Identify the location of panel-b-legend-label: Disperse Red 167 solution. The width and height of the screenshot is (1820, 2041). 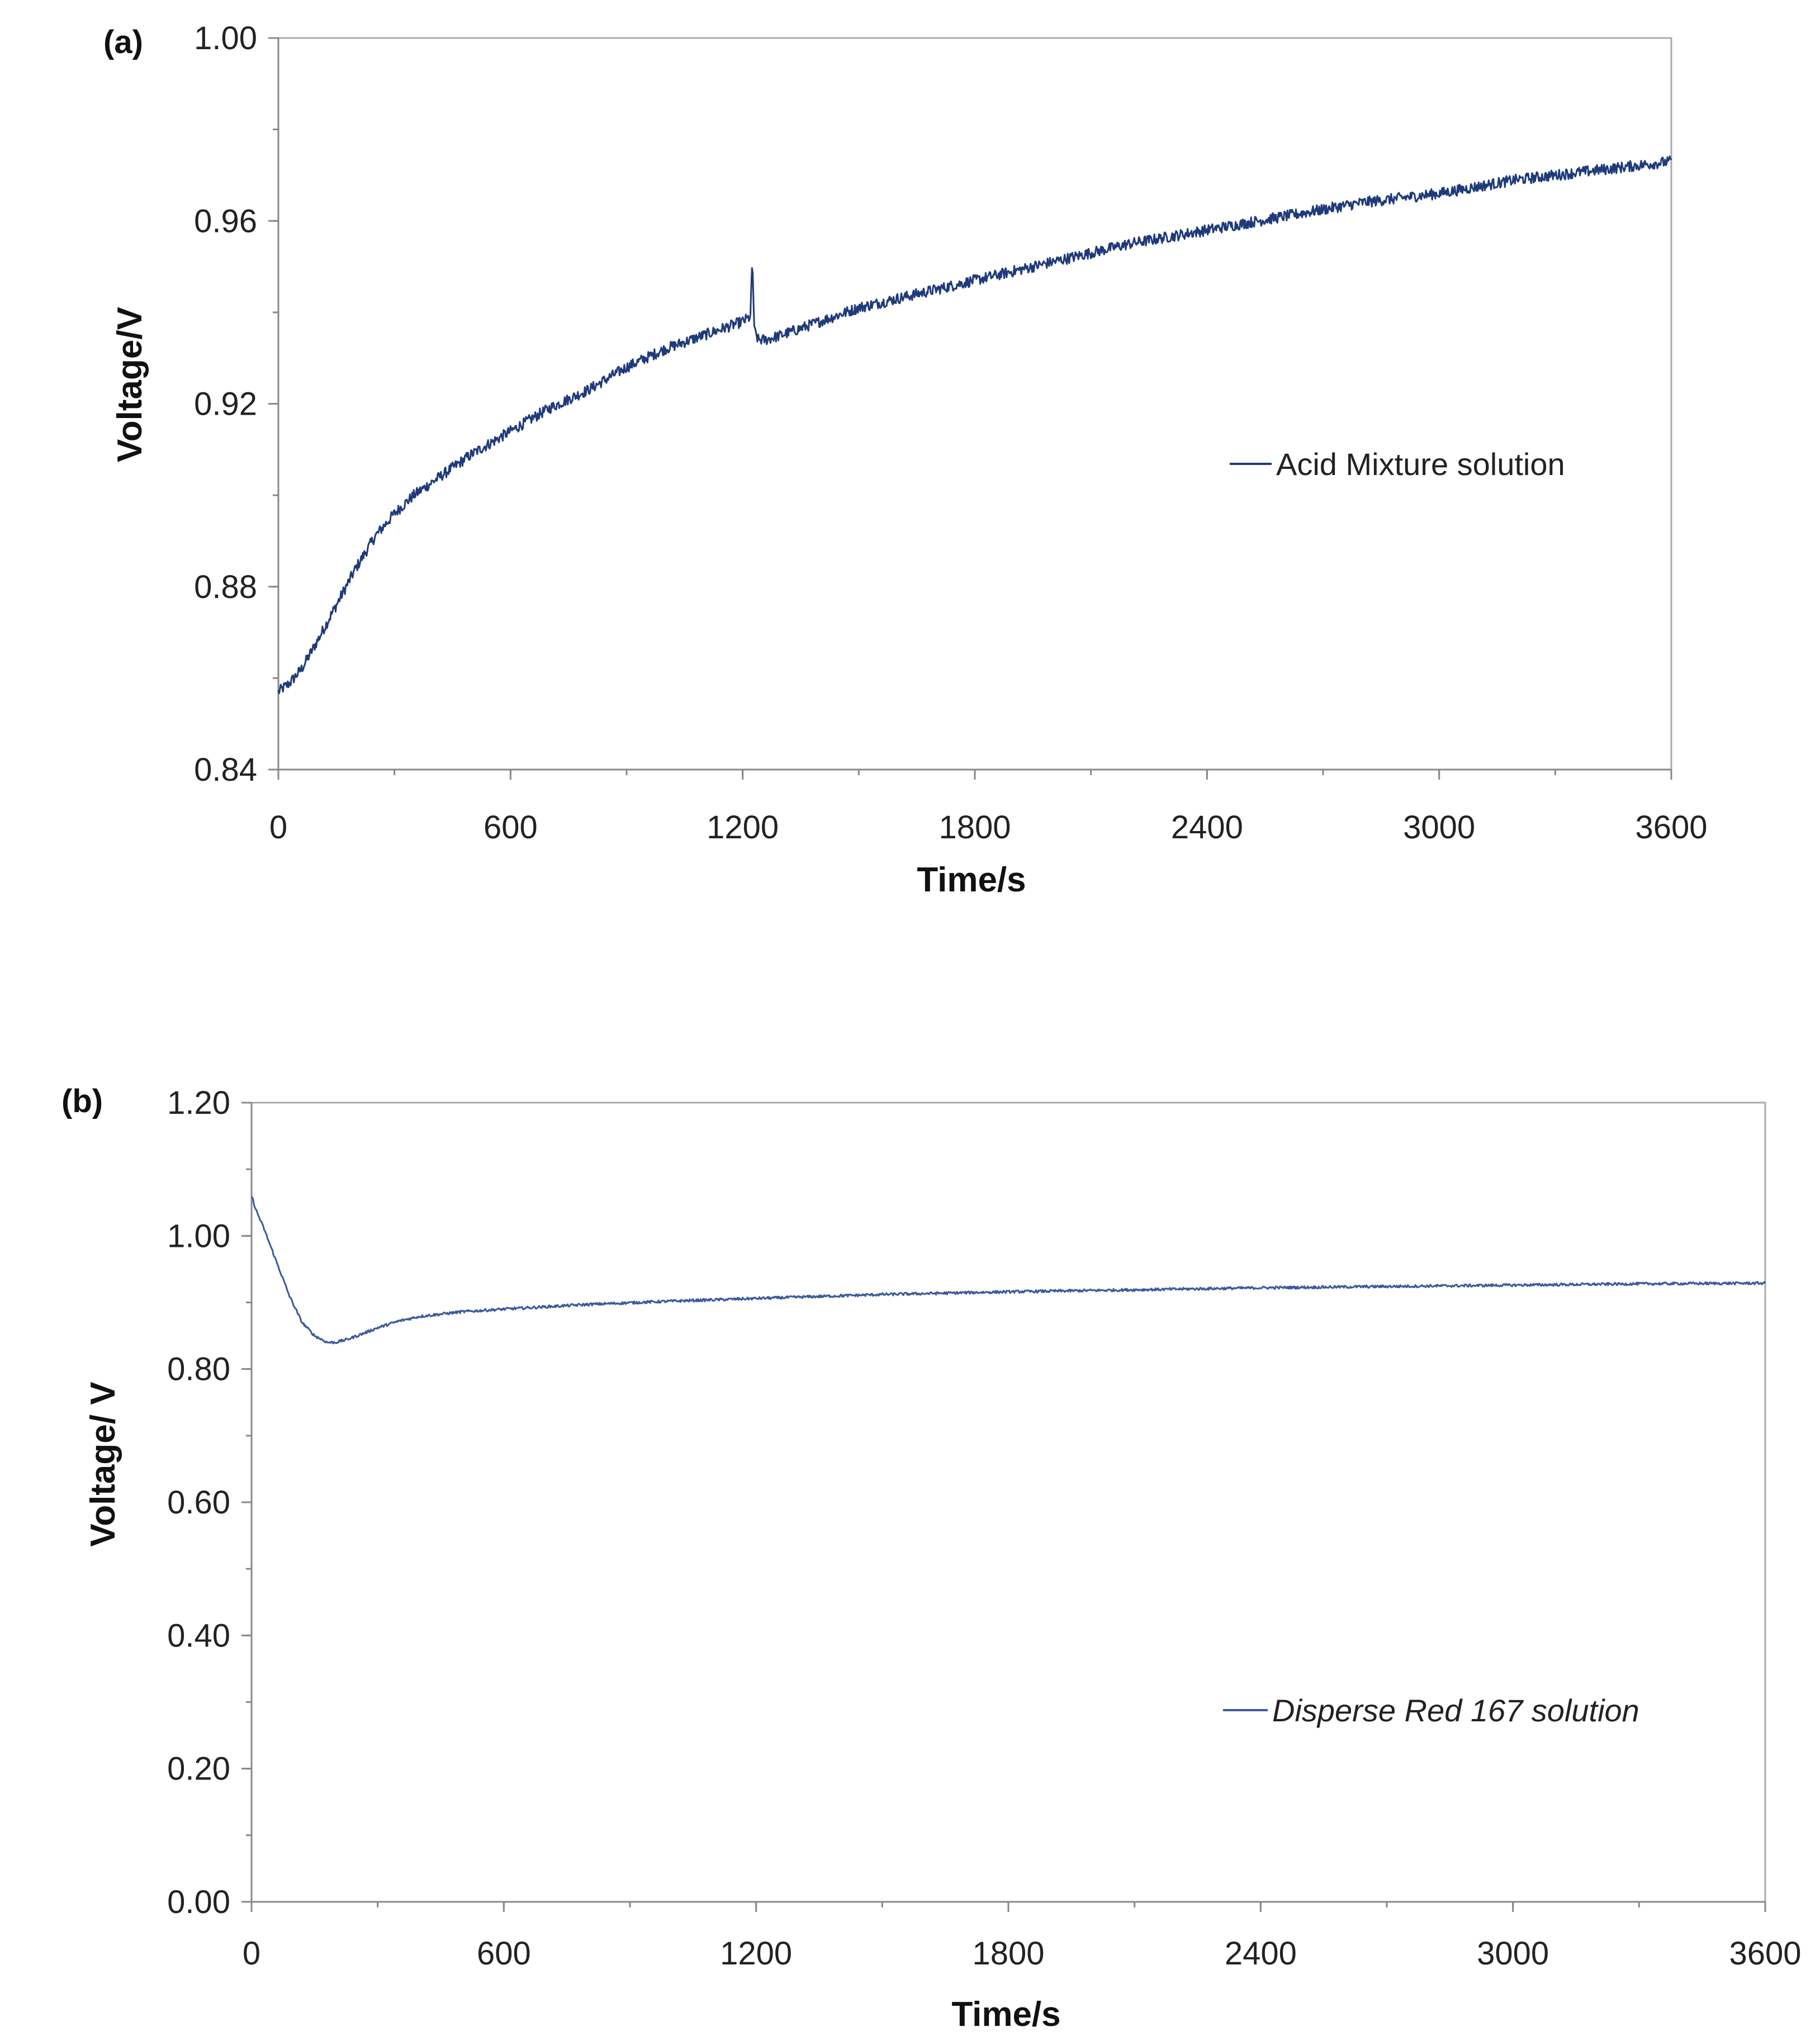
(1456, 1711).